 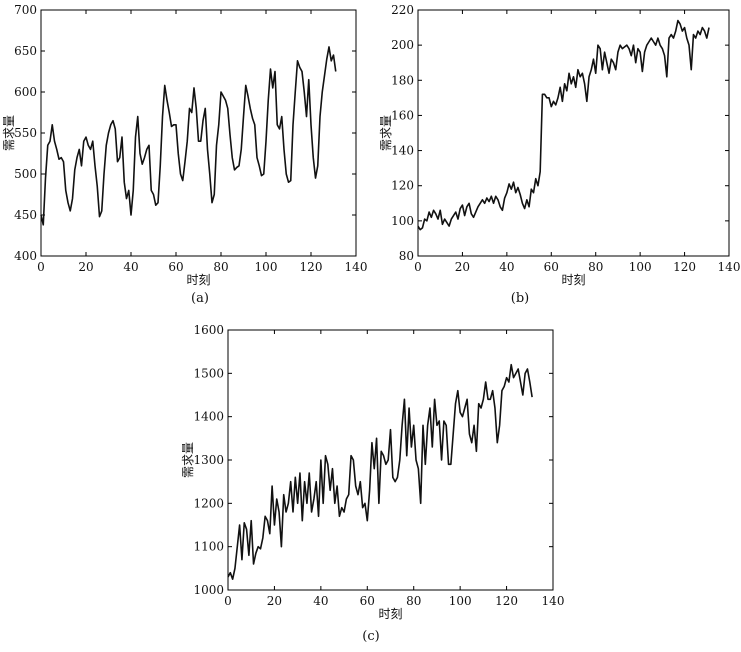 I want to click on panel-label: (a), so click(x=200, y=298).